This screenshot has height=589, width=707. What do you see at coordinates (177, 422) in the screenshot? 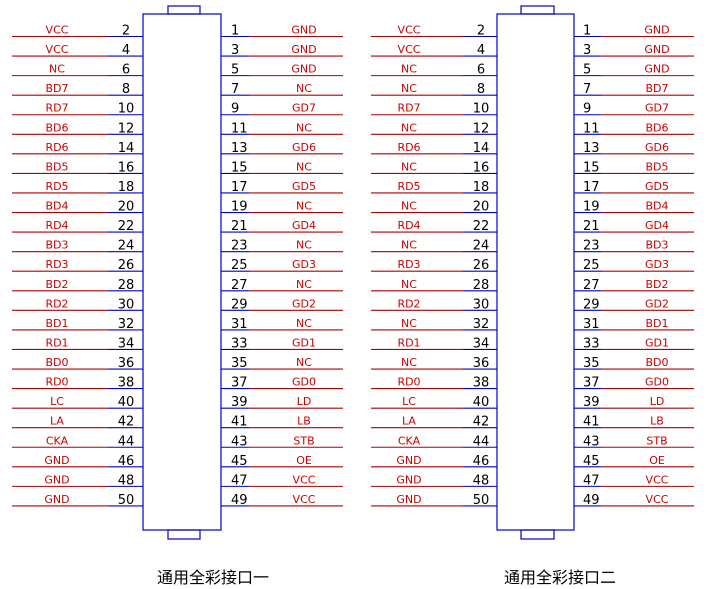
I see `pin-row: LA 42 41 LB` at bounding box center [177, 422].